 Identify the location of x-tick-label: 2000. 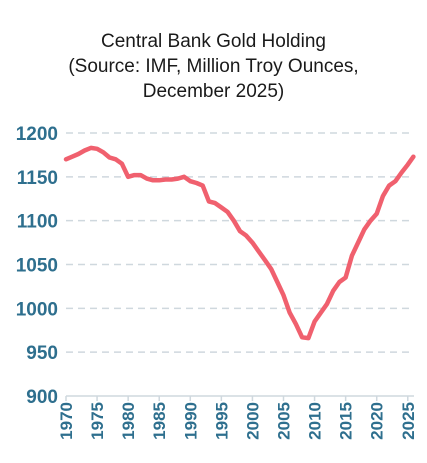
(252, 421).